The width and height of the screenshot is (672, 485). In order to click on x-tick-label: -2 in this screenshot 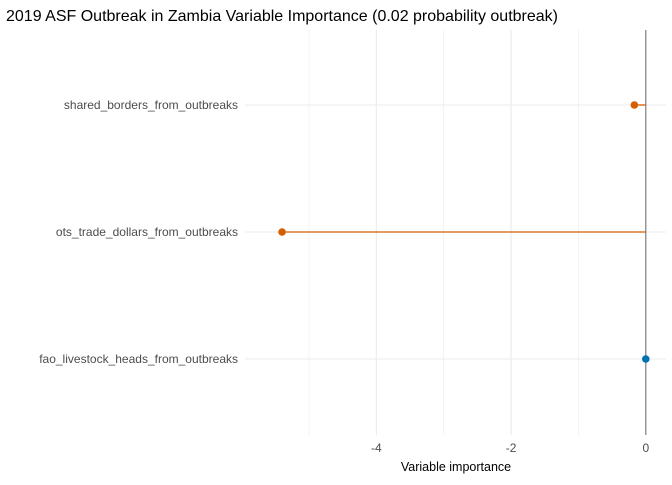, I will do `click(511, 448)`.